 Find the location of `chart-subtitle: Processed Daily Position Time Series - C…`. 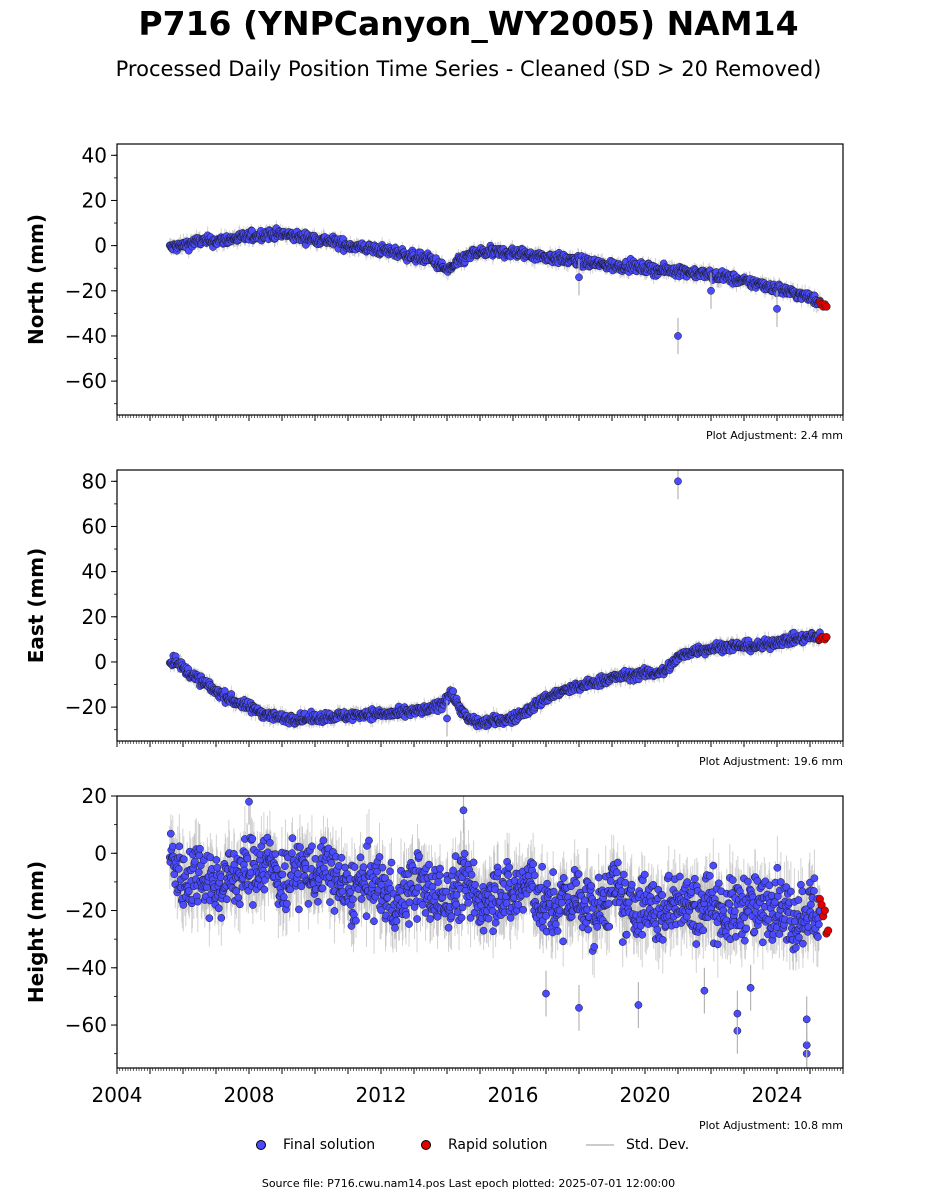

chart-subtitle: Processed Daily Position Time Series - C… is located at coordinates (468, 69).